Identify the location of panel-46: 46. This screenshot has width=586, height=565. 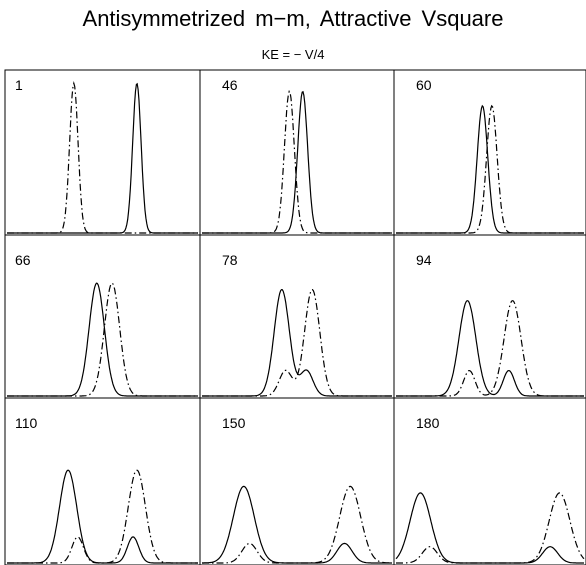
(297, 152).